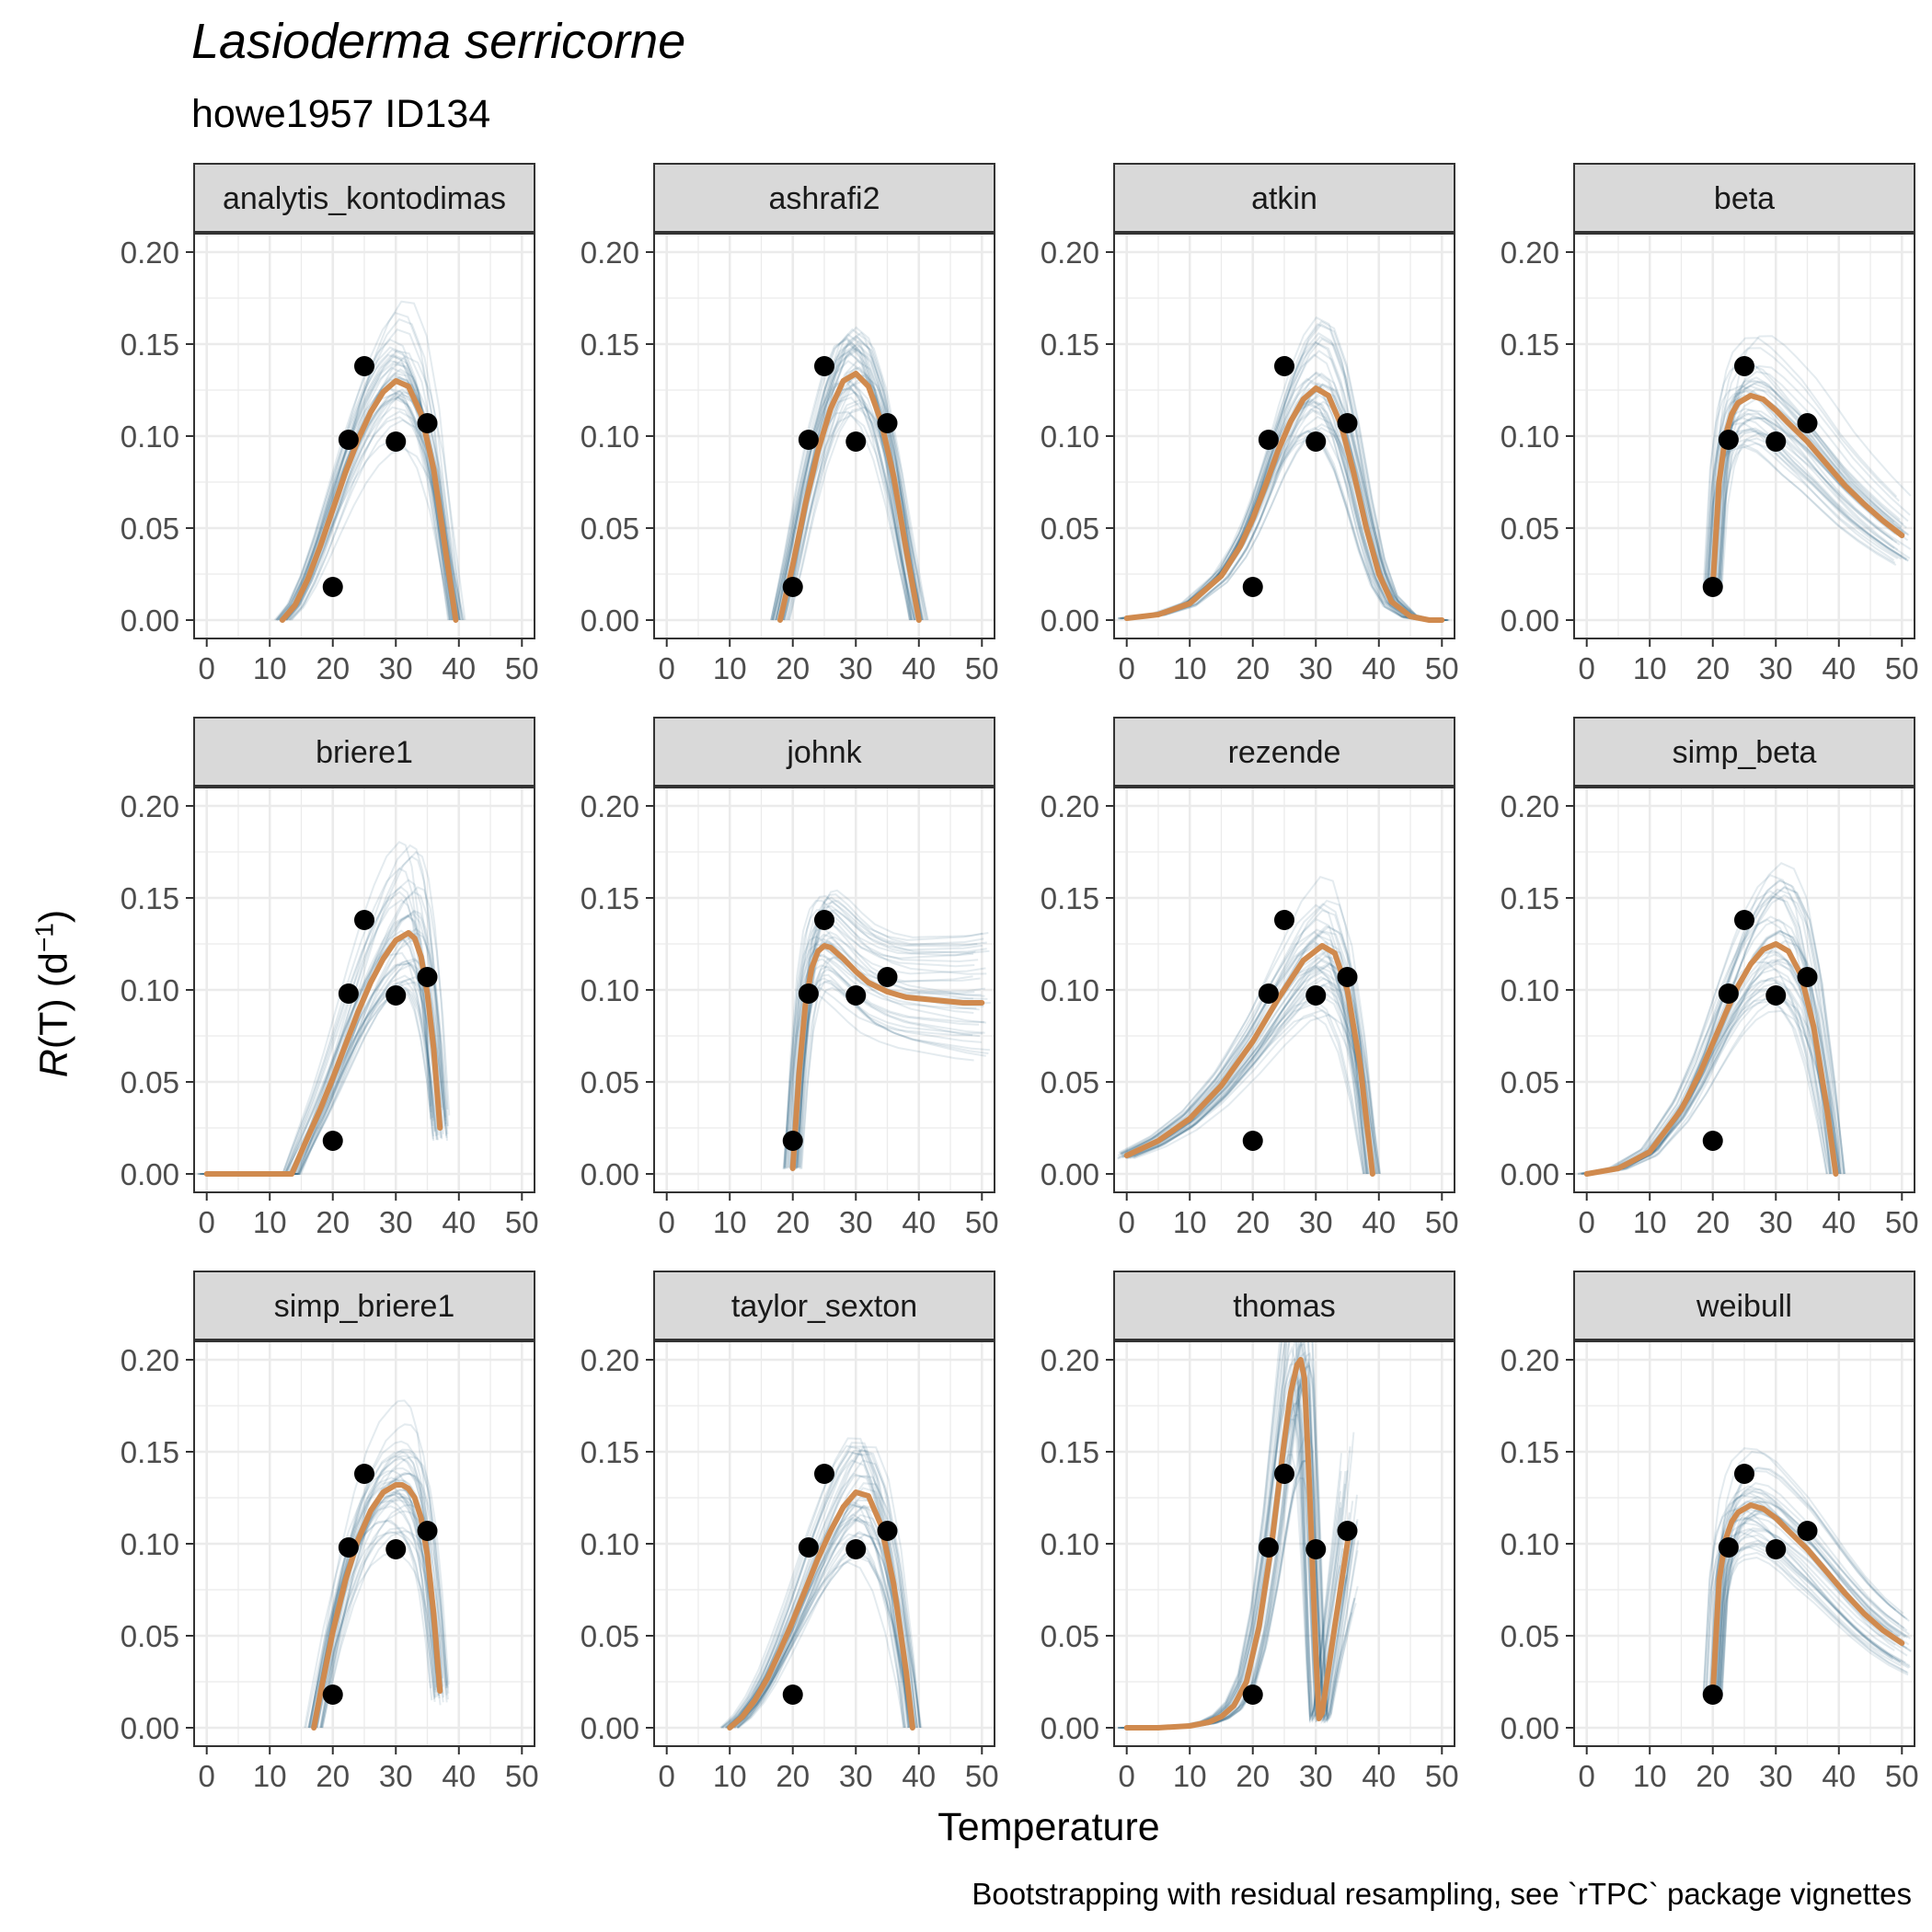 The width and height of the screenshot is (1932, 1932). Describe the element at coordinates (793, 668) in the screenshot. I see `x-tick-label: 20` at that location.